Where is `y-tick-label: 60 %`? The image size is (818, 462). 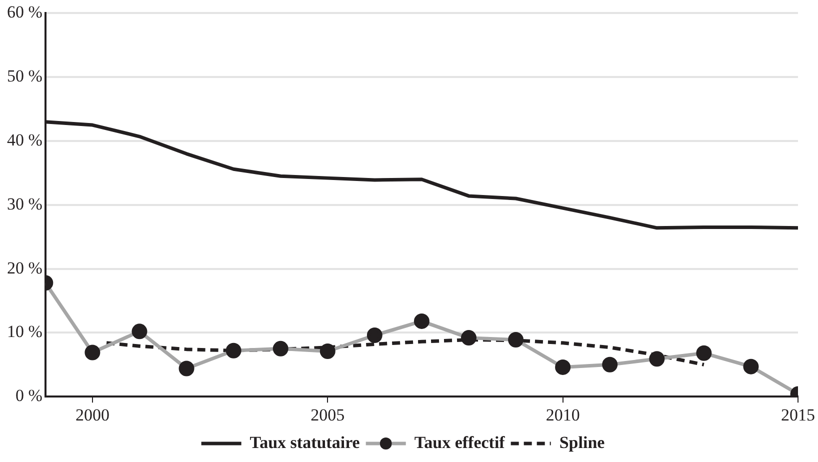 y-tick-label: 60 % is located at coordinates (24, 12).